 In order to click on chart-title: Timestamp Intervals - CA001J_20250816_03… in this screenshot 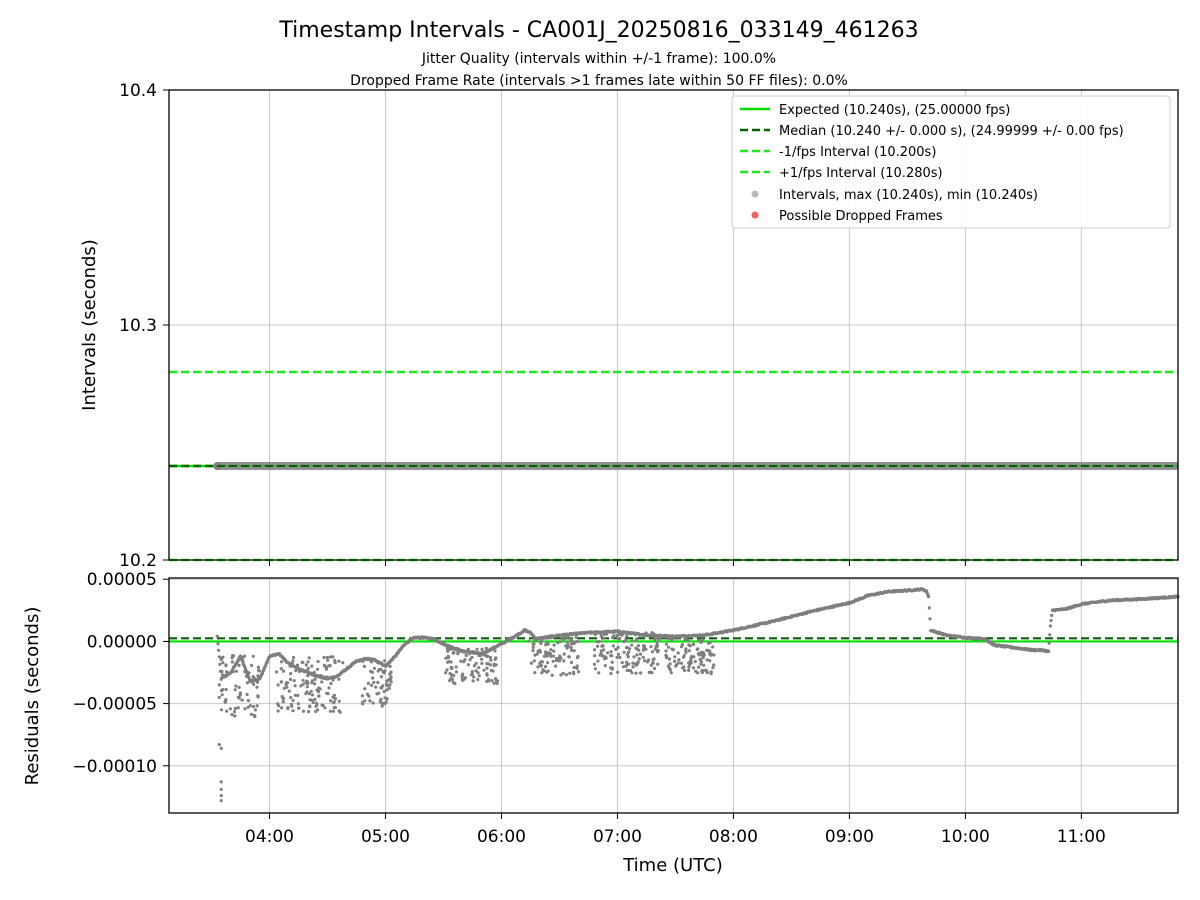, I will do `click(598, 30)`.